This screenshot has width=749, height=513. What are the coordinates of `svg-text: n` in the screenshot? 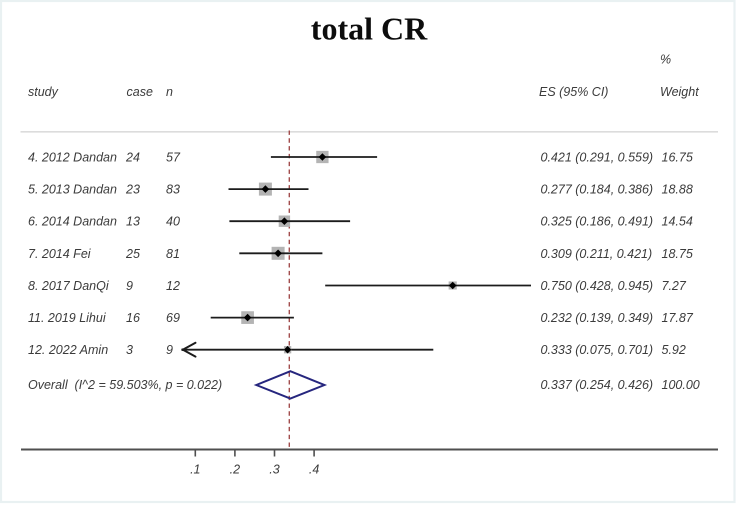 It's located at (169, 92).